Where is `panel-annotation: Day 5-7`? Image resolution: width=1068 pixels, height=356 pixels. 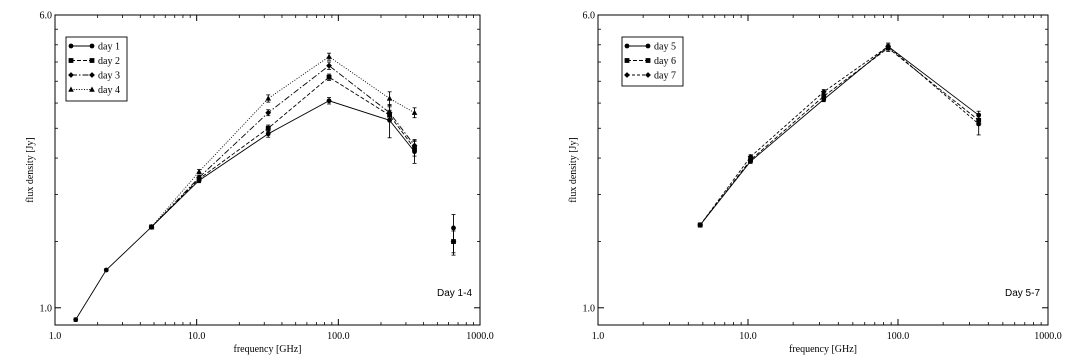
panel-annotation: Day 5-7 is located at coordinates (1022, 293).